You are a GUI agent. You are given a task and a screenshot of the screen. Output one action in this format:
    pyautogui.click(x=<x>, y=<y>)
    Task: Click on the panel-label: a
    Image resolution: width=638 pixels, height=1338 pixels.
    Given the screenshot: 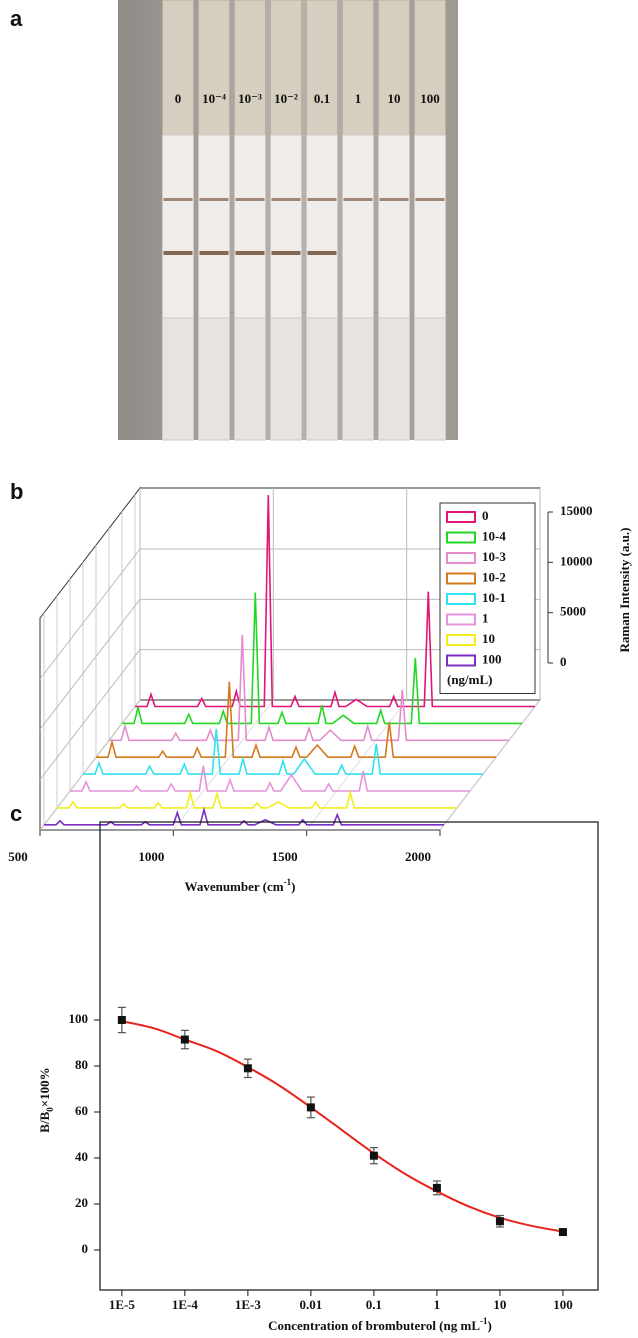 What is the action you would take?
    pyautogui.click(x=16, y=18)
    